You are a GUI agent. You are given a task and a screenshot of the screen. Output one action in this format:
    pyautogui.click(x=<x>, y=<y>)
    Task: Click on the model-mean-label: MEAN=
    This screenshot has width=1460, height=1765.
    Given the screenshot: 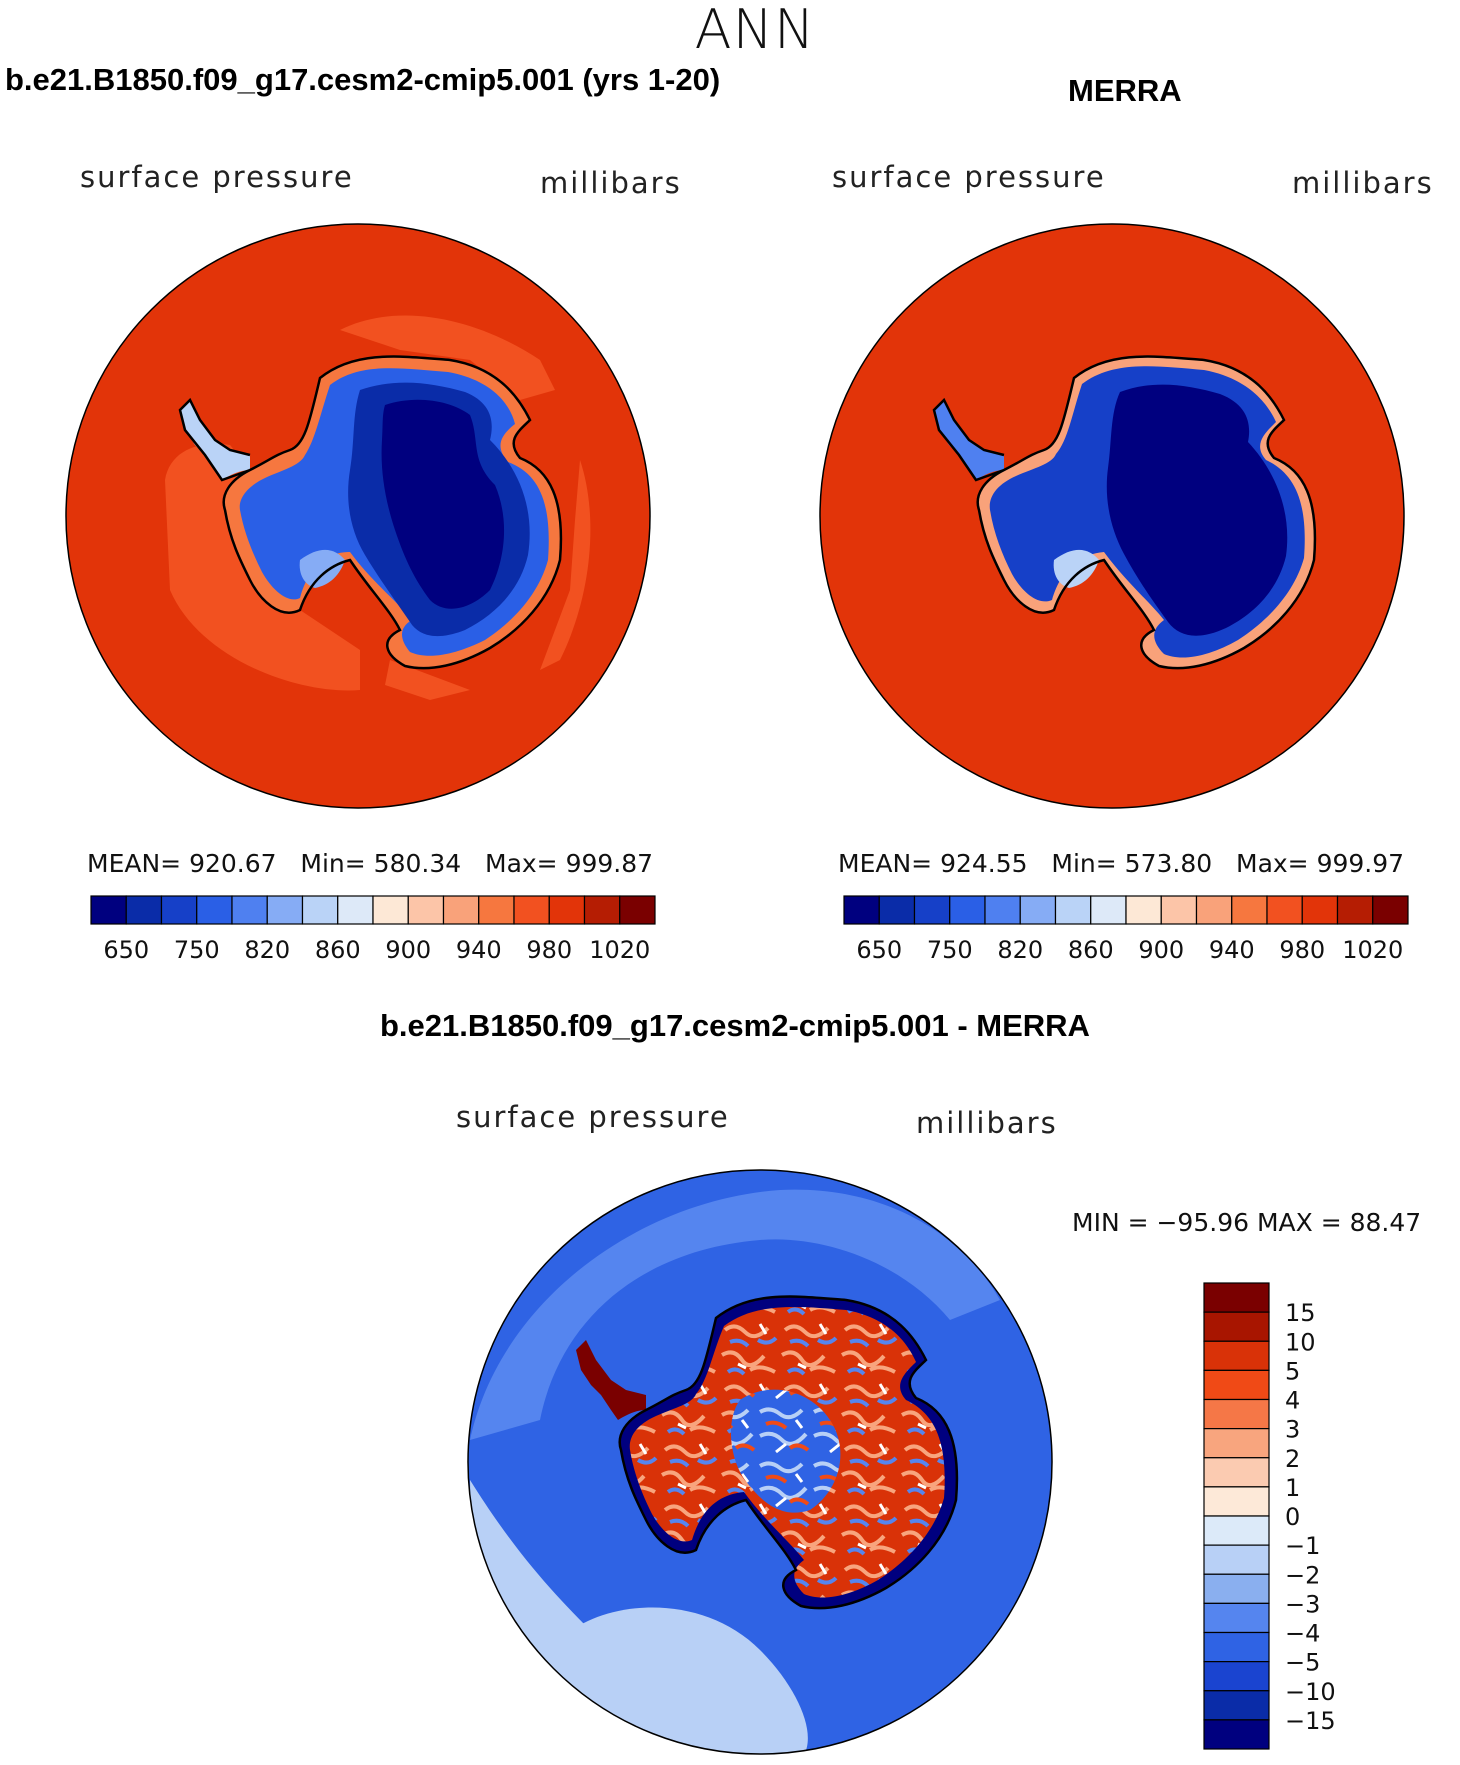 What is the action you would take?
    pyautogui.click(x=134, y=863)
    